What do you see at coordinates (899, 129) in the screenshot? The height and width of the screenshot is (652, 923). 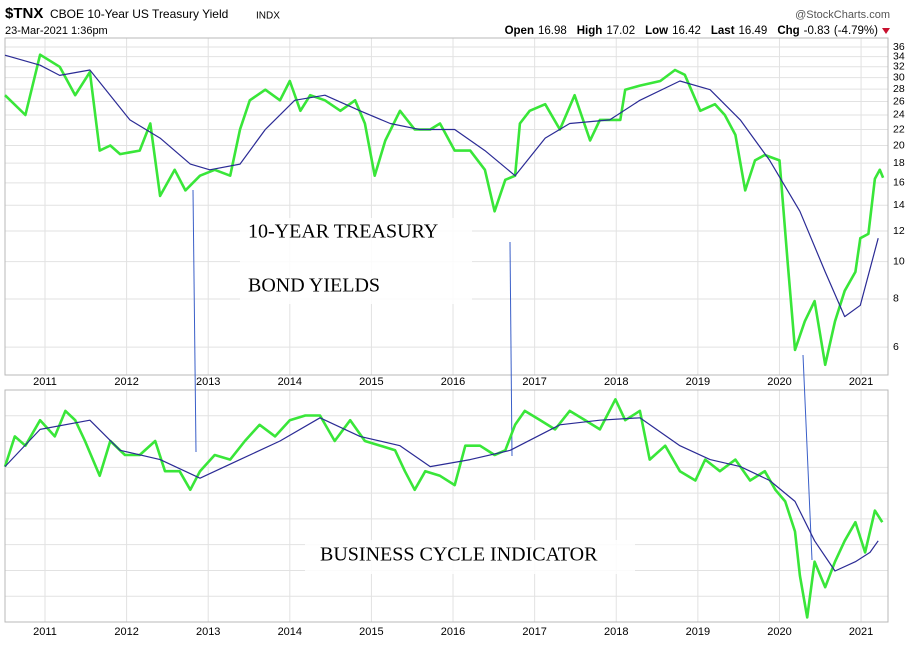 I see `y-tick-label: 22` at bounding box center [899, 129].